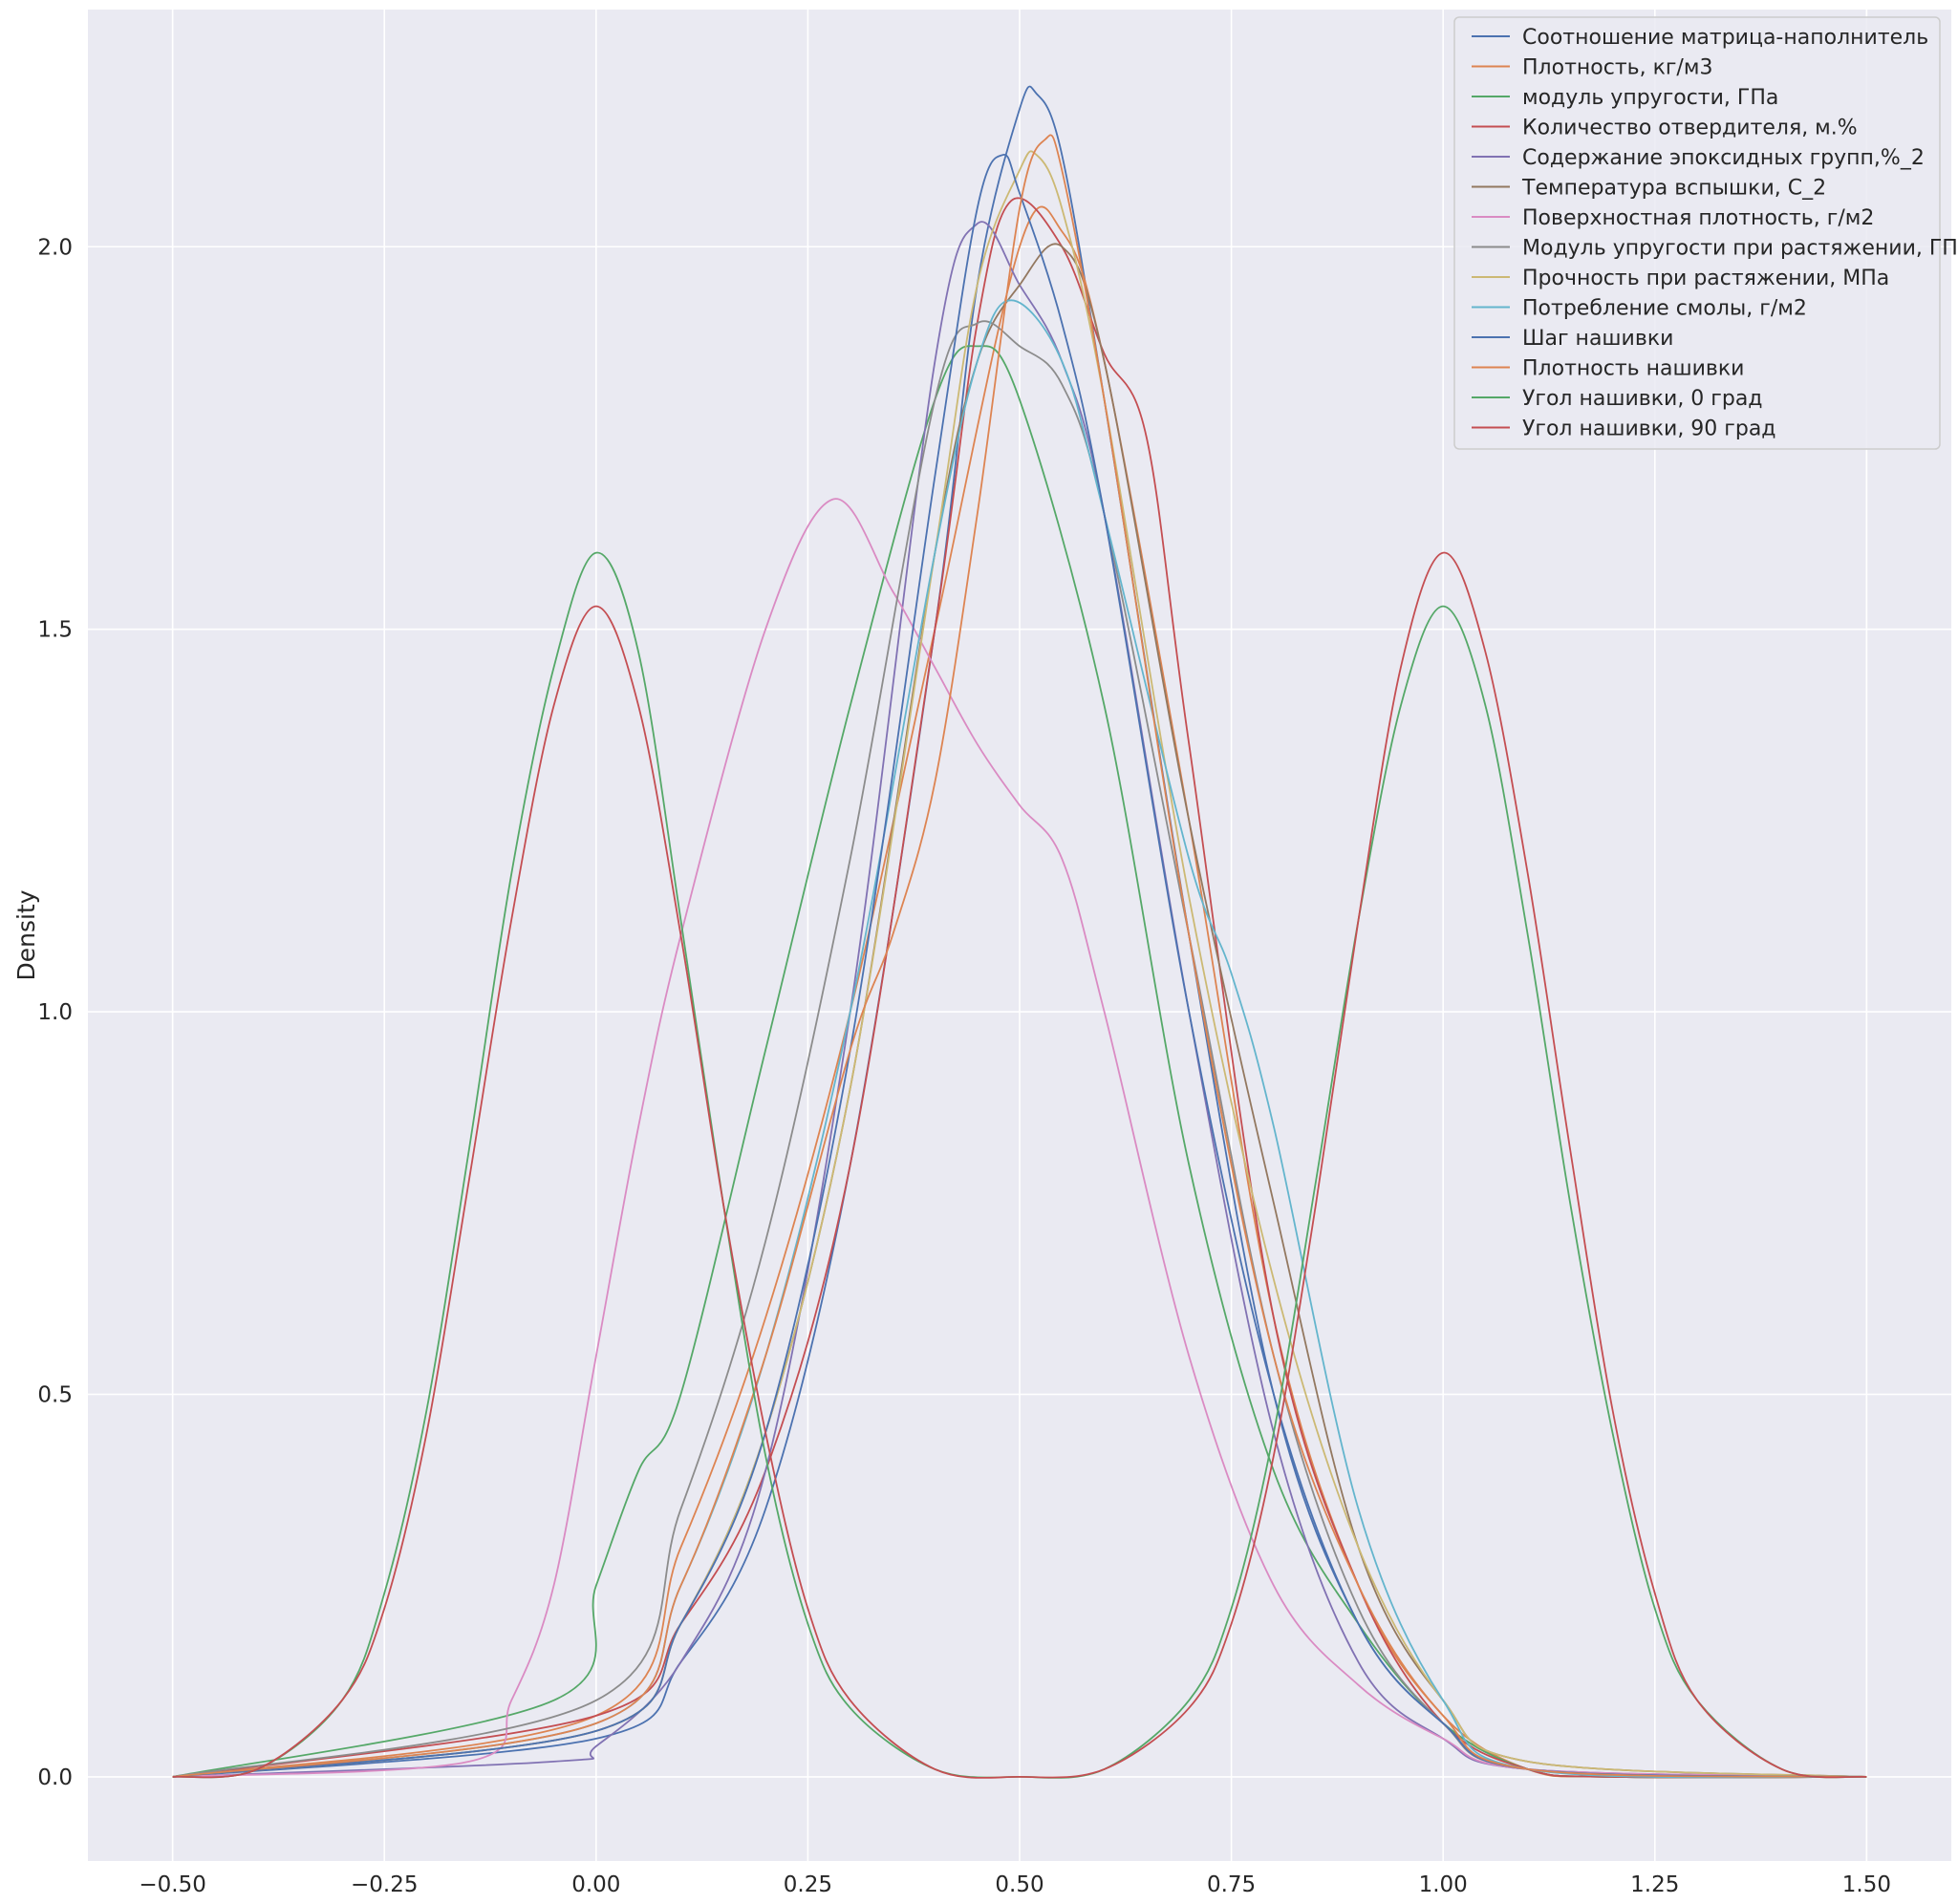 Image resolution: width=1958 pixels, height=1904 pixels. I want to click on x-tick-label: −0.25, so click(384, 1885).